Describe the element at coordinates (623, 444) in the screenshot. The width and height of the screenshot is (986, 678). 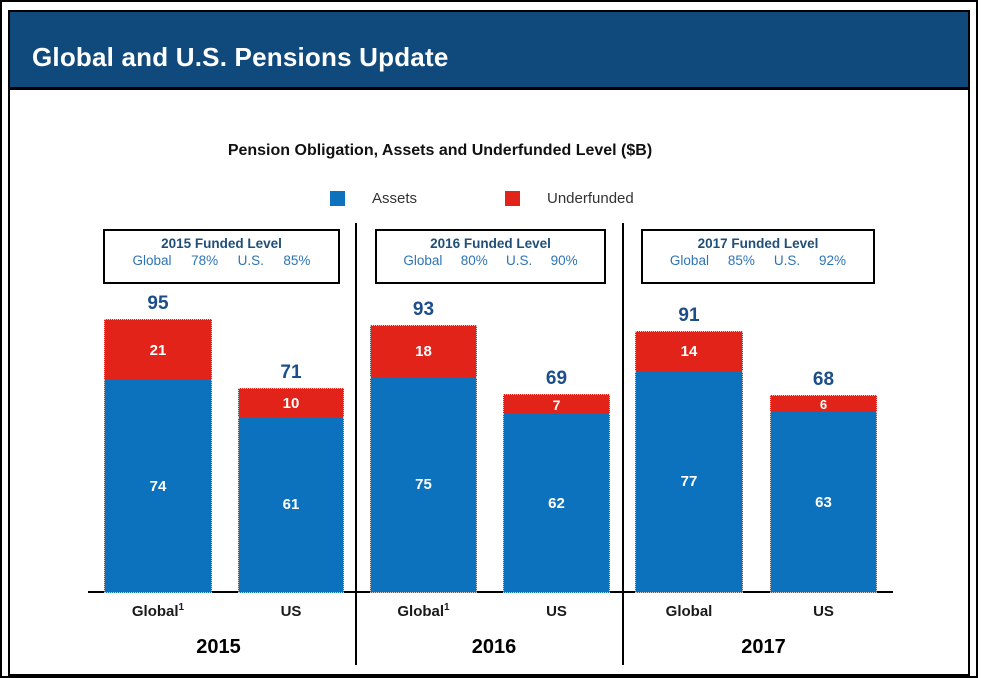
I see `panel-divider-2016-2017` at that location.